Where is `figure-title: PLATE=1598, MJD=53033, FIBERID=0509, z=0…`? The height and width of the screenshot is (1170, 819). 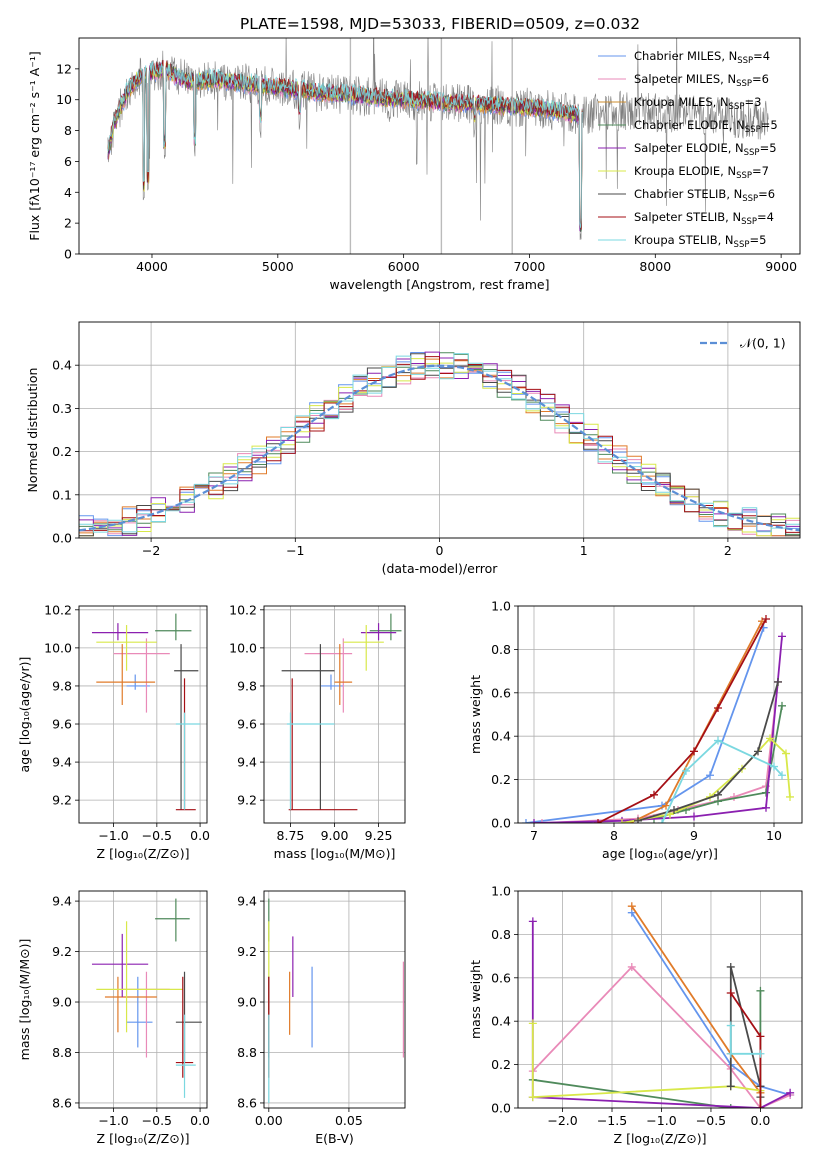
figure-title: PLATE=1598, MJD=53033, FIBERID=0509, z=0… is located at coordinates (440, 24).